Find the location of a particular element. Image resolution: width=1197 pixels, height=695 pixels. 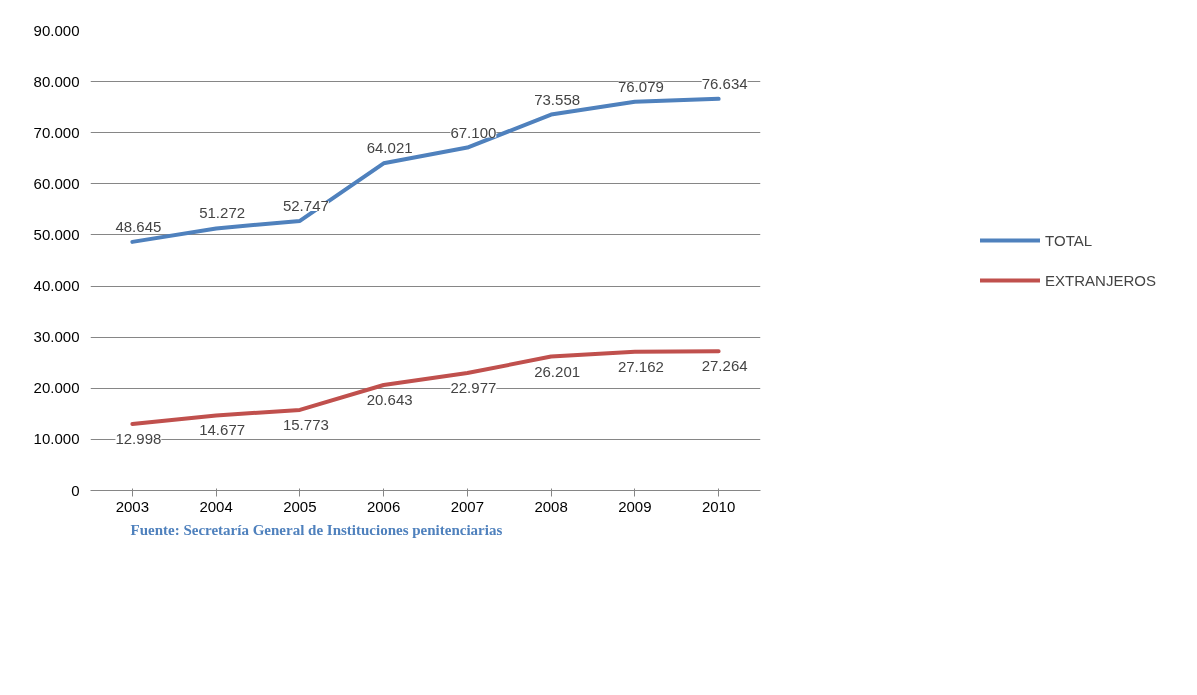

data-label: 12.998 is located at coordinates (138, 439).